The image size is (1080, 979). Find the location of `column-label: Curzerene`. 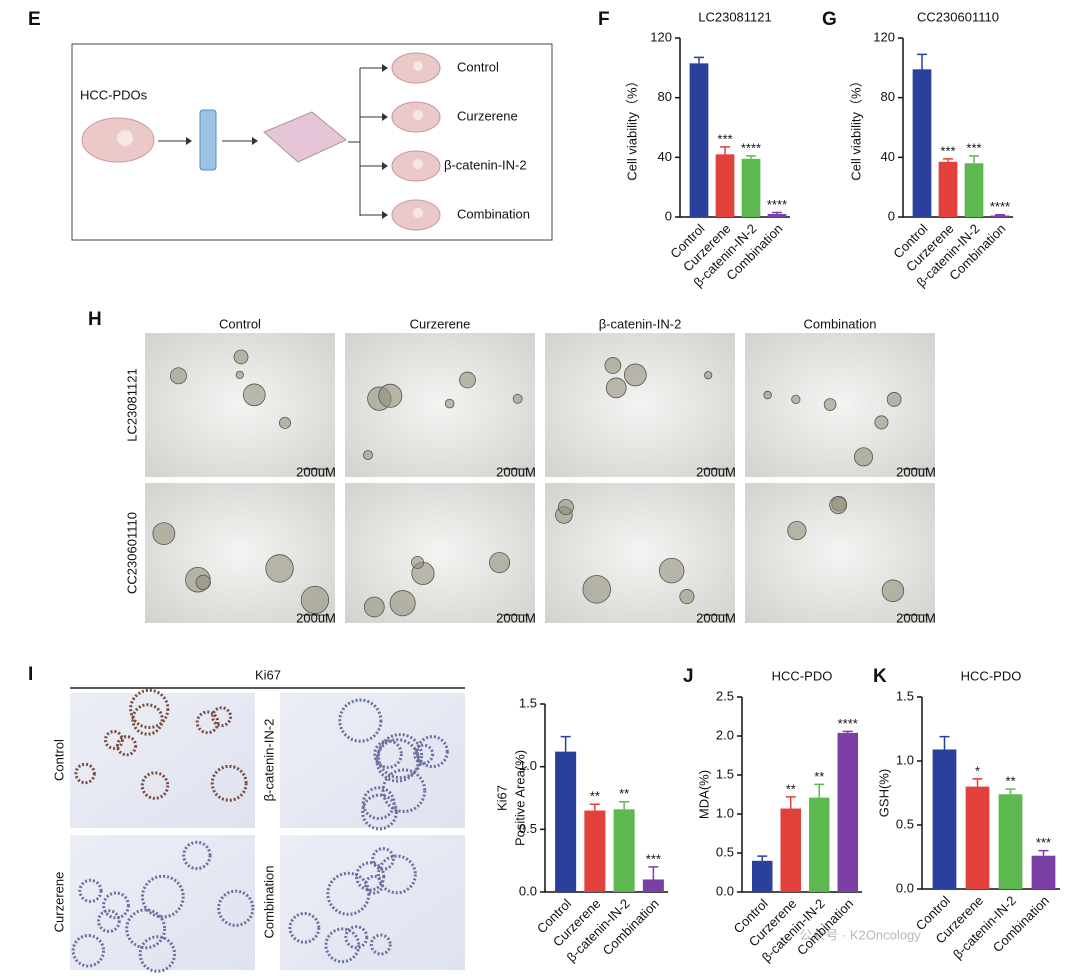

column-label: Curzerene is located at coordinates (440, 323).